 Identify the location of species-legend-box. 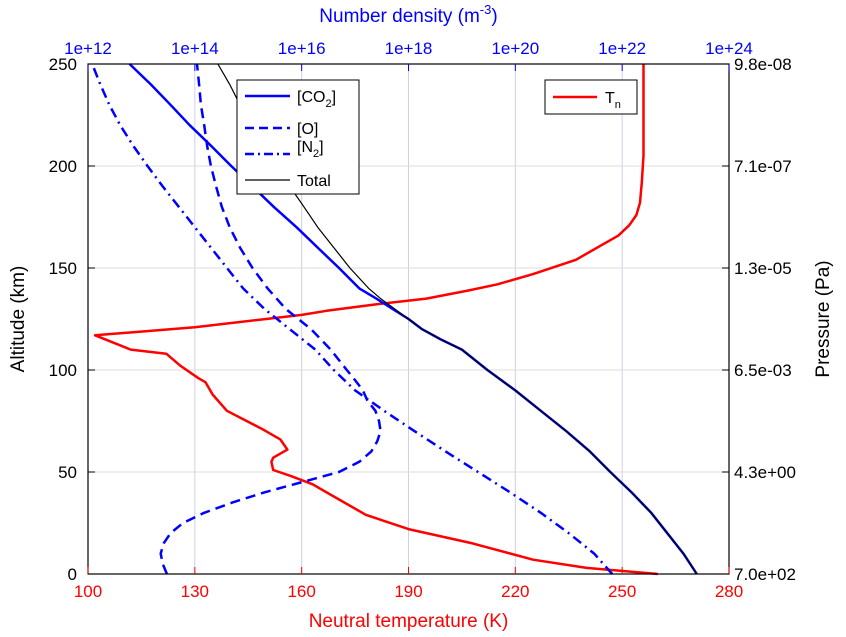
(298, 137).